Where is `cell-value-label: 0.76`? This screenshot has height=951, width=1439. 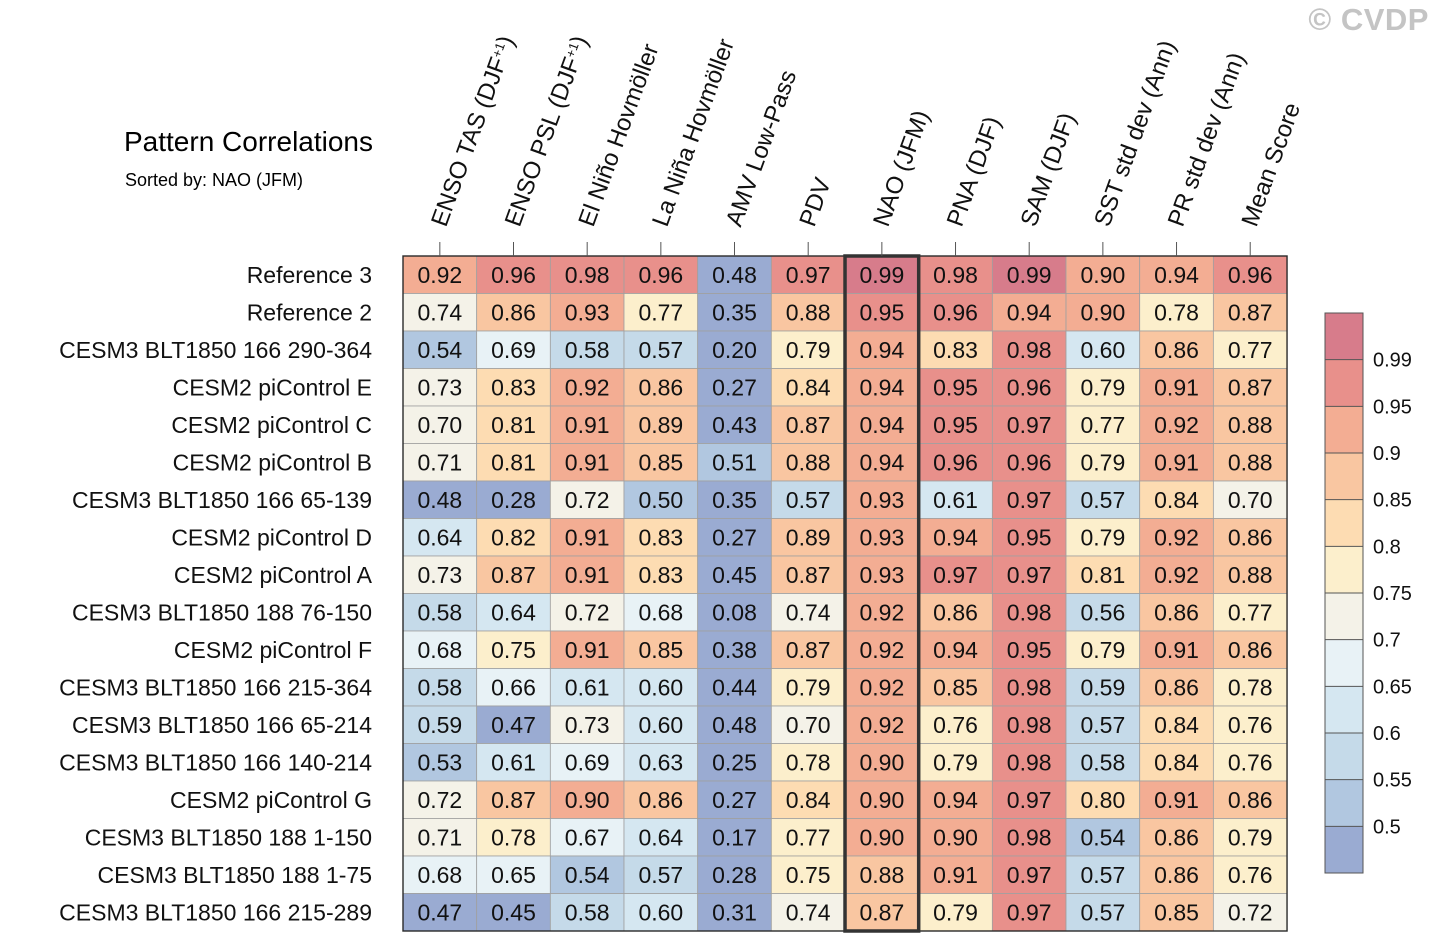 cell-value-label: 0.76 is located at coordinates (955, 725).